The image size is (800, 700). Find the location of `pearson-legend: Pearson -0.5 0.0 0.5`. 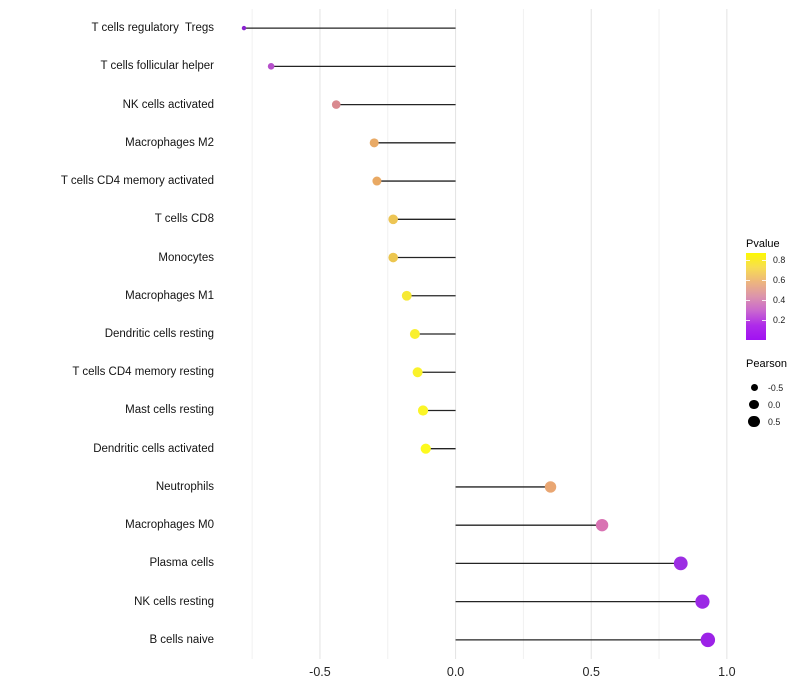

pearson-legend: Pearson -0.5 0.0 0.5 is located at coordinates (773, 394).